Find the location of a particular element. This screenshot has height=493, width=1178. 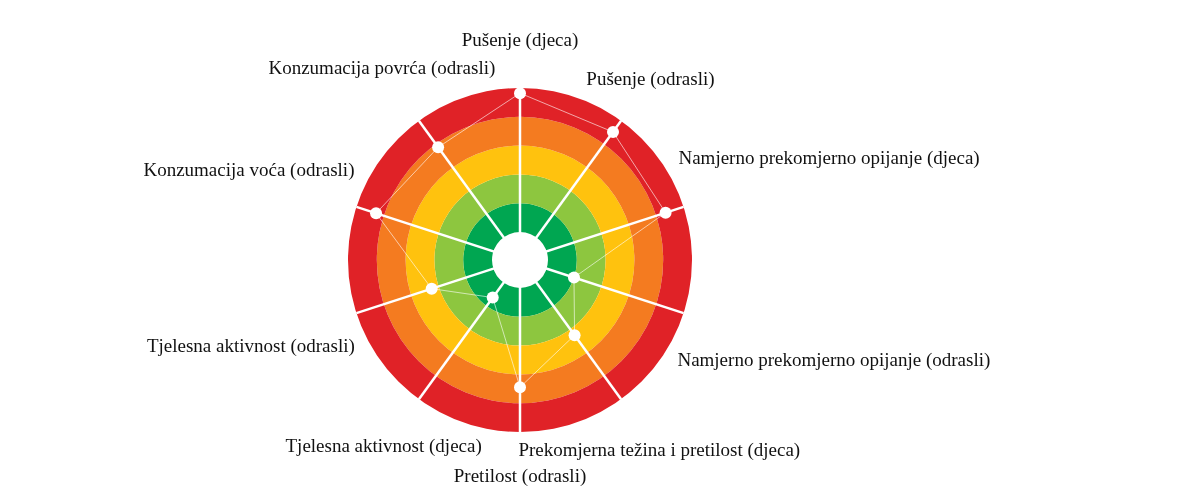

spoke-label: Namjerno prekomjerno opijanje (odrasli) is located at coordinates (834, 360).